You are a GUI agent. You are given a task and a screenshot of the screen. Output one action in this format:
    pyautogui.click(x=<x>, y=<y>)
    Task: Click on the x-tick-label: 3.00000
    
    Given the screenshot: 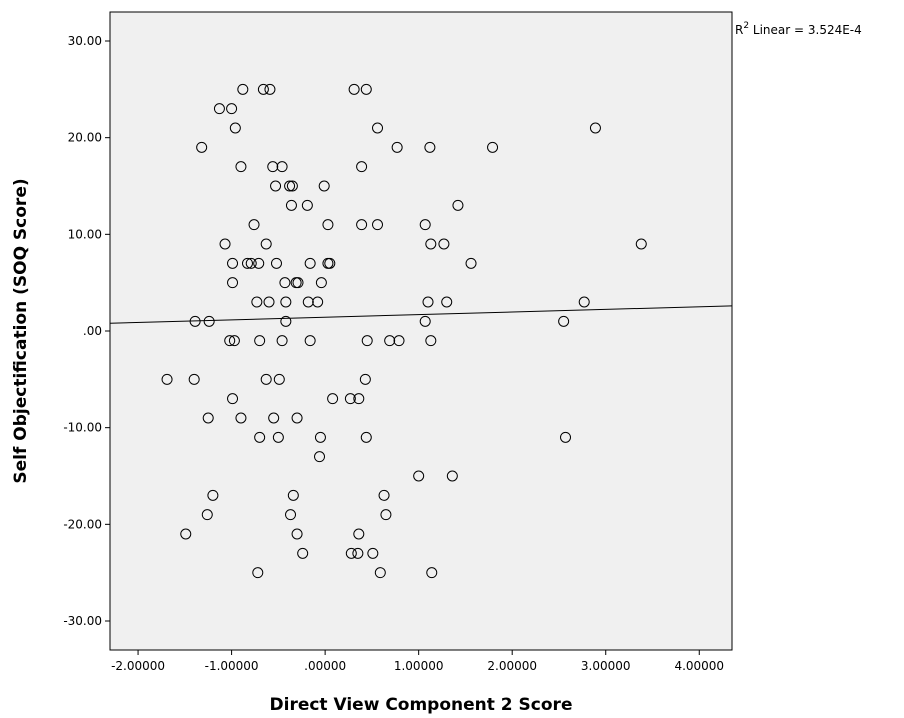 What is the action you would take?
    pyautogui.click(x=606, y=666)
    